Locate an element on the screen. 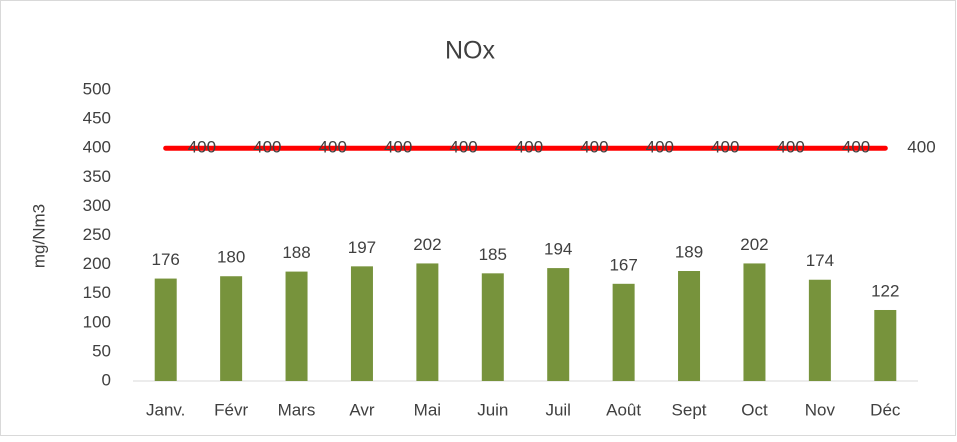  data-label: 174 is located at coordinates (820, 260).